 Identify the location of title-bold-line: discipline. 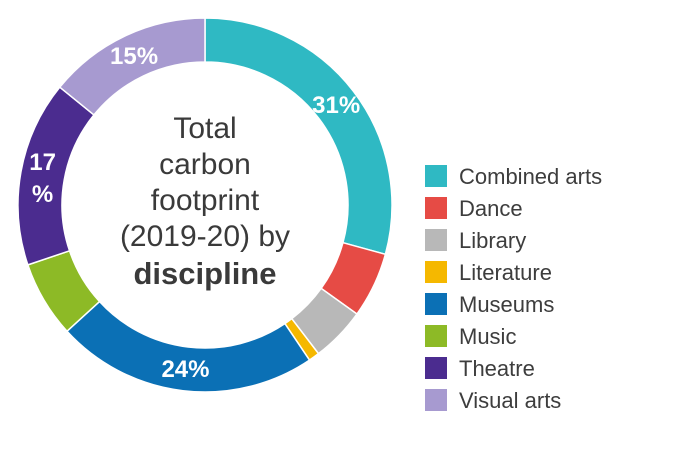
(205, 273).